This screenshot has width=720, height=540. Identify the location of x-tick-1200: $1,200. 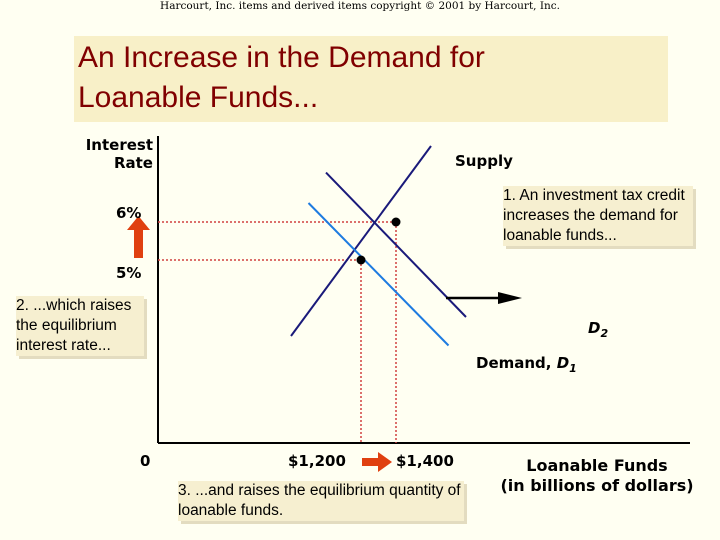
(317, 461).